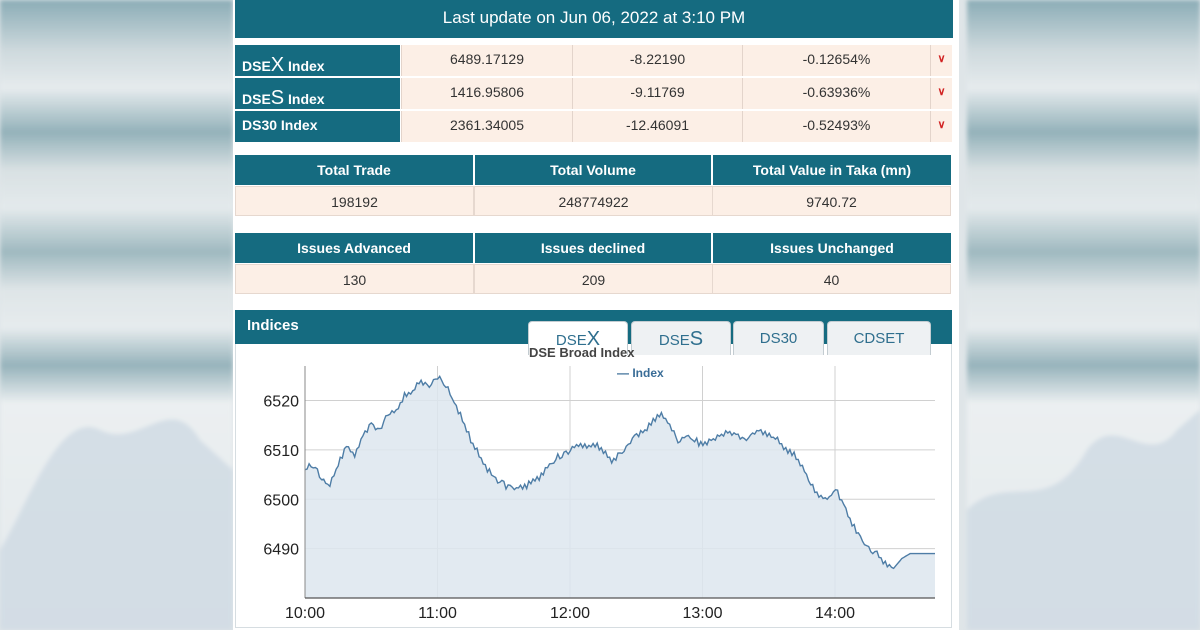 The width and height of the screenshot is (1200, 630). What do you see at coordinates (582, 352) in the screenshot?
I see `chart-subtitle: DSE Broad Index` at bounding box center [582, 352].